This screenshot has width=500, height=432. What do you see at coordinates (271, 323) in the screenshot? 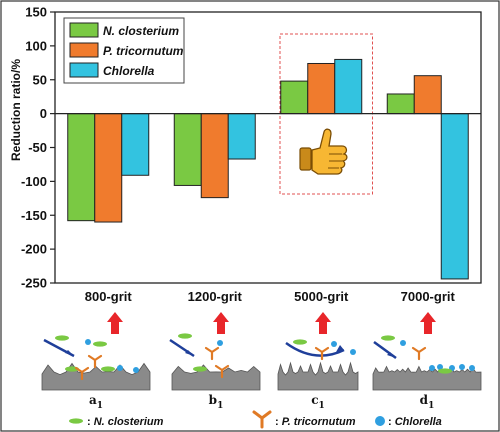
I see `red-up-arrows` at bounding box center [271, 323].